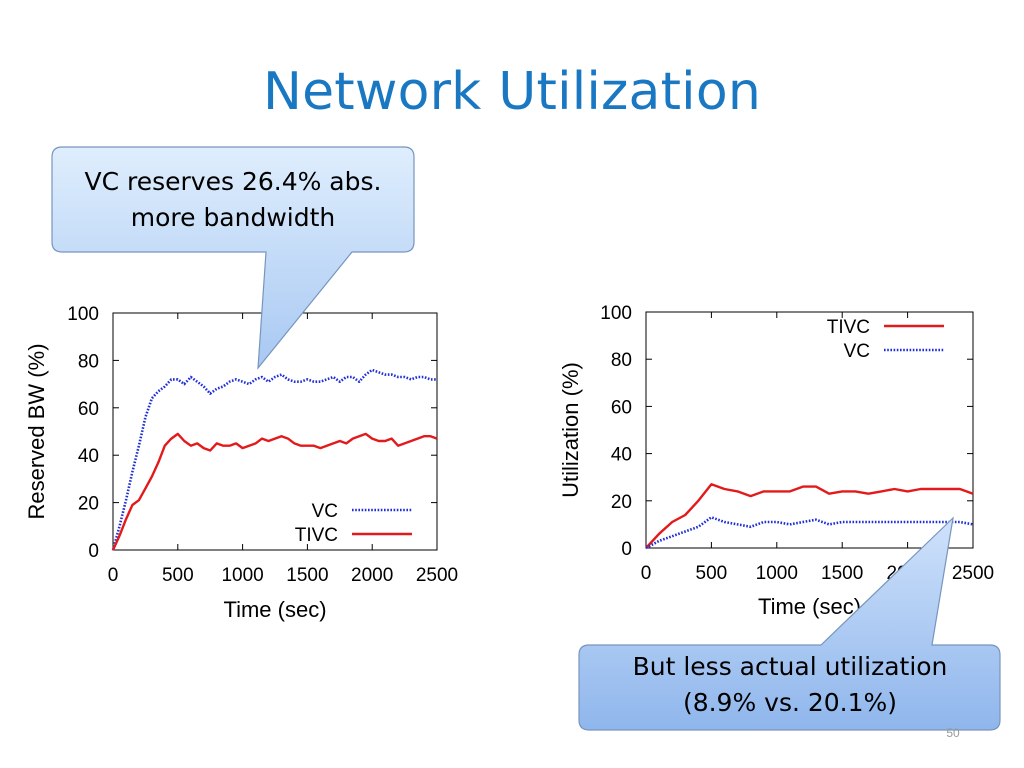  Describe the element at coordinates (953, 733) in the screenshot. I see `page-number: 50` at that location.